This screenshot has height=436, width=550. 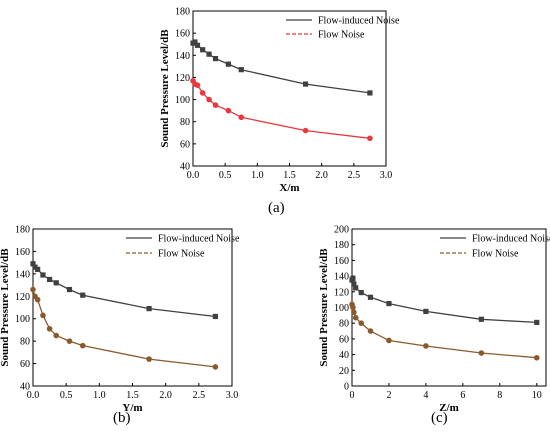 I want to click on x-tick-label: 2, so click(x=388, y=395).